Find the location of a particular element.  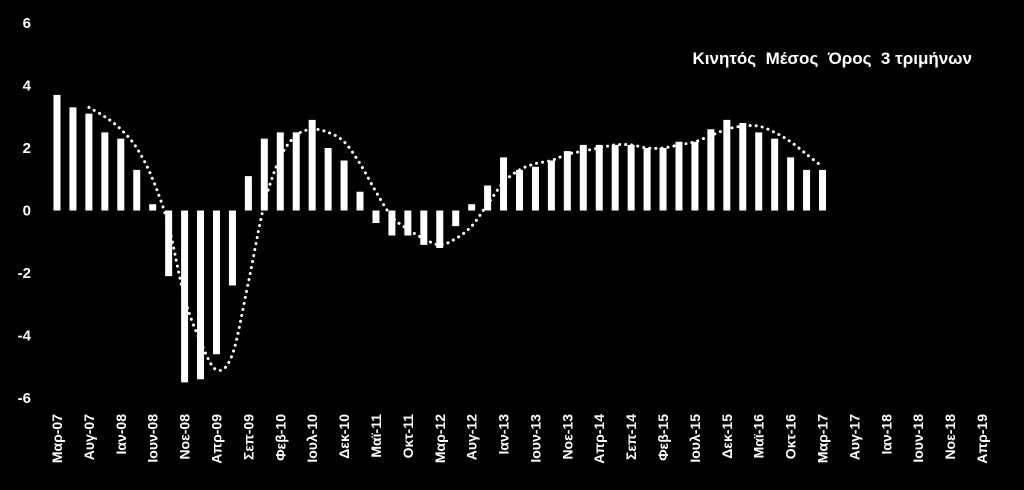

x-tick-label: Δεκ-10 is located at coordinates (344, 436).